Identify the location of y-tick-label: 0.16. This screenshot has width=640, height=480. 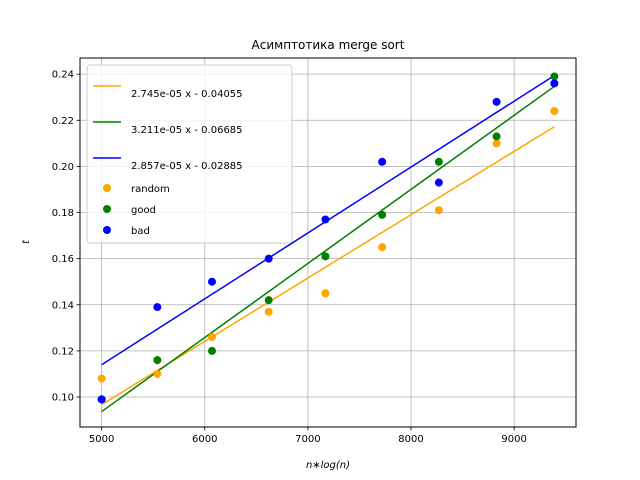
(63, 259).